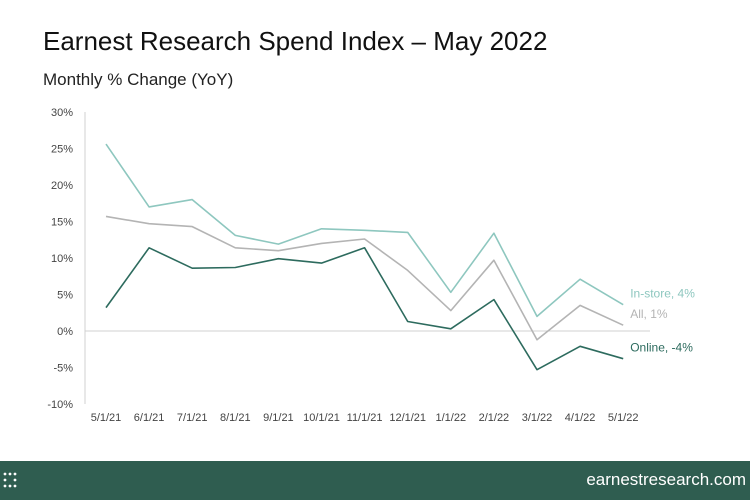 The width and height of the screenshot is (750, 500). I want to click on x-tick-label: 12/1/21, so click(407, 418).